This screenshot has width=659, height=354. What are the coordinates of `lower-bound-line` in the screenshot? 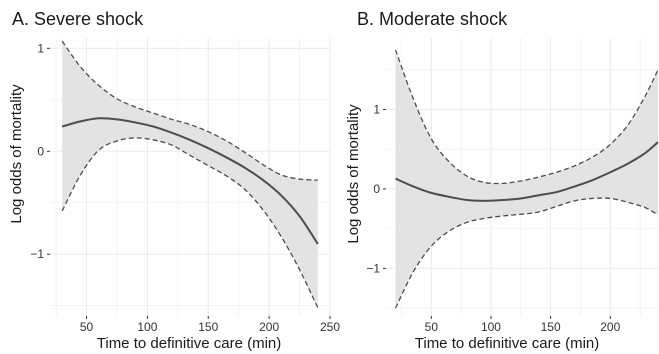 It's located at (526, 253).